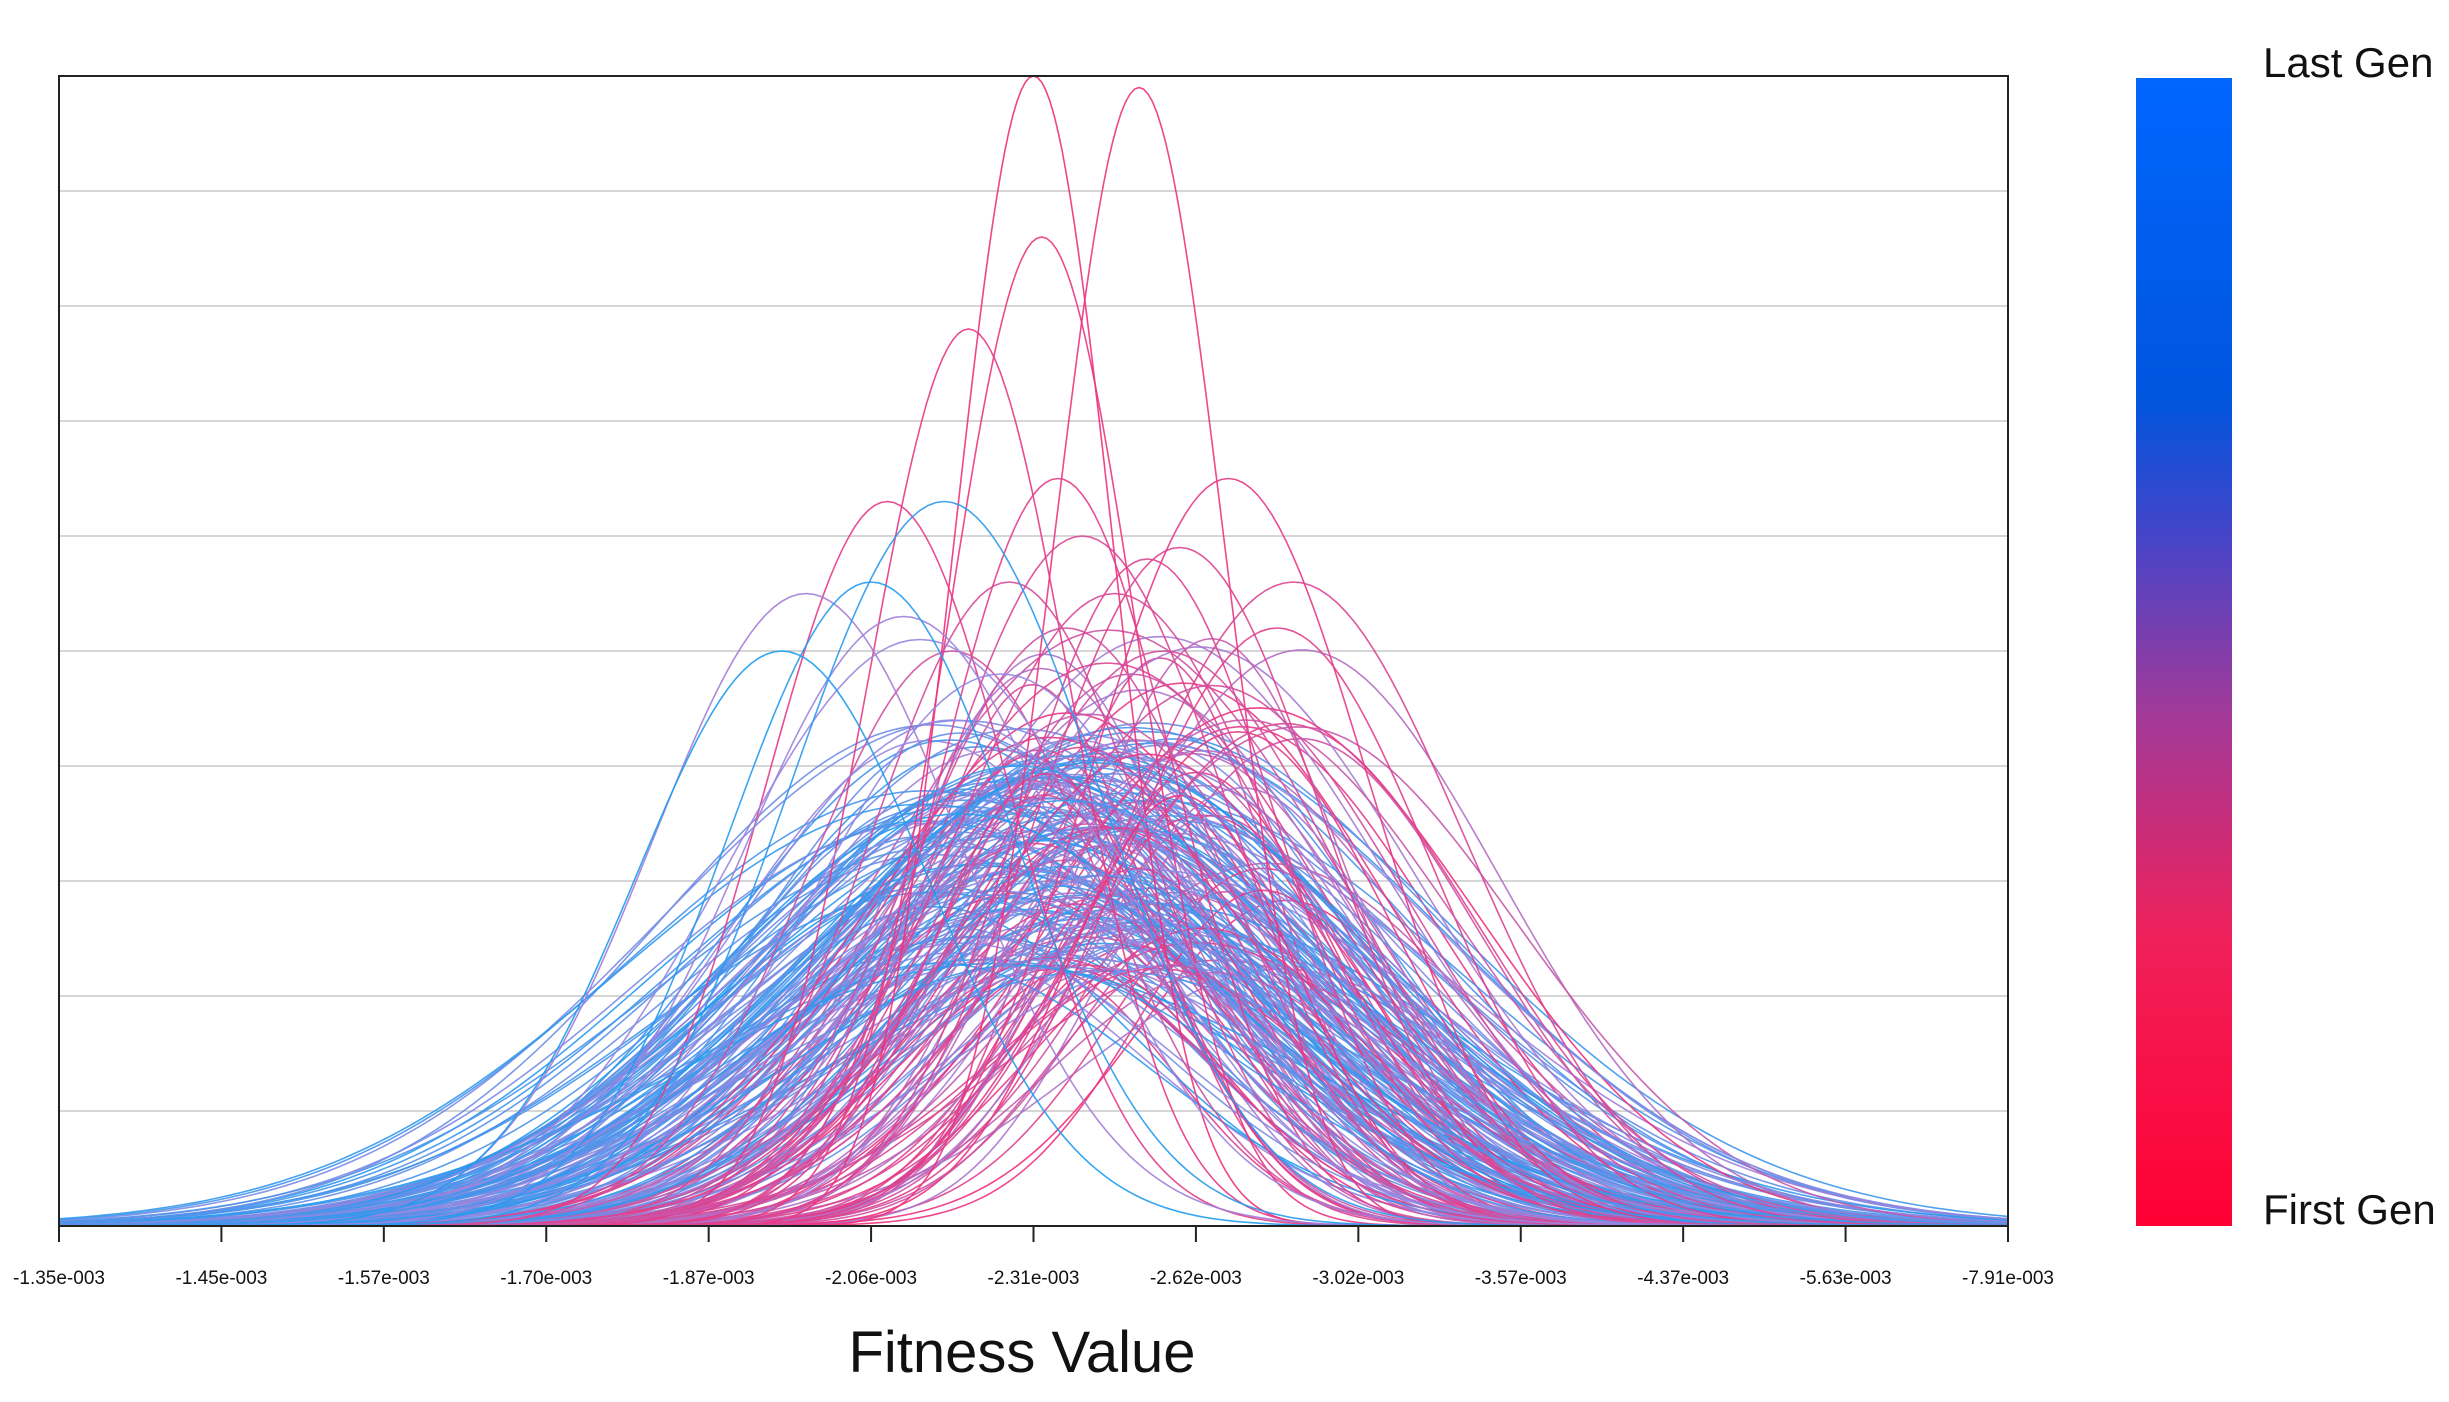 Image resolution: width=2449 pixels, height=1402 pixels. What do you see at coordinates (709, 1278) in the screenshot?
I see `x-tick-label: -1.87e-003` at bounding box center [709, 1278].